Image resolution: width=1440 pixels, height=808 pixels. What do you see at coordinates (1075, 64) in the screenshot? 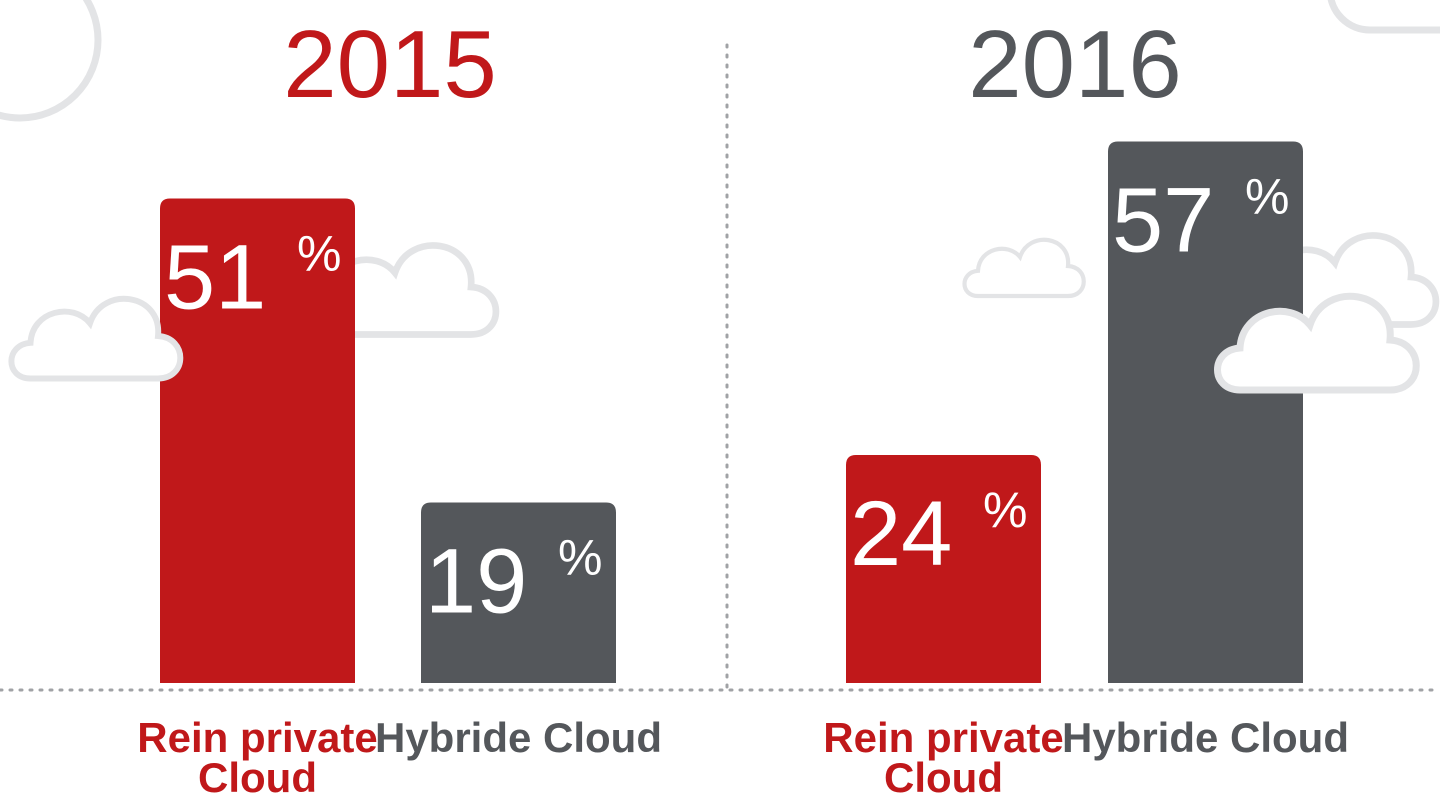
I see `group-title: 2016` at bounding box center [1075, 64].